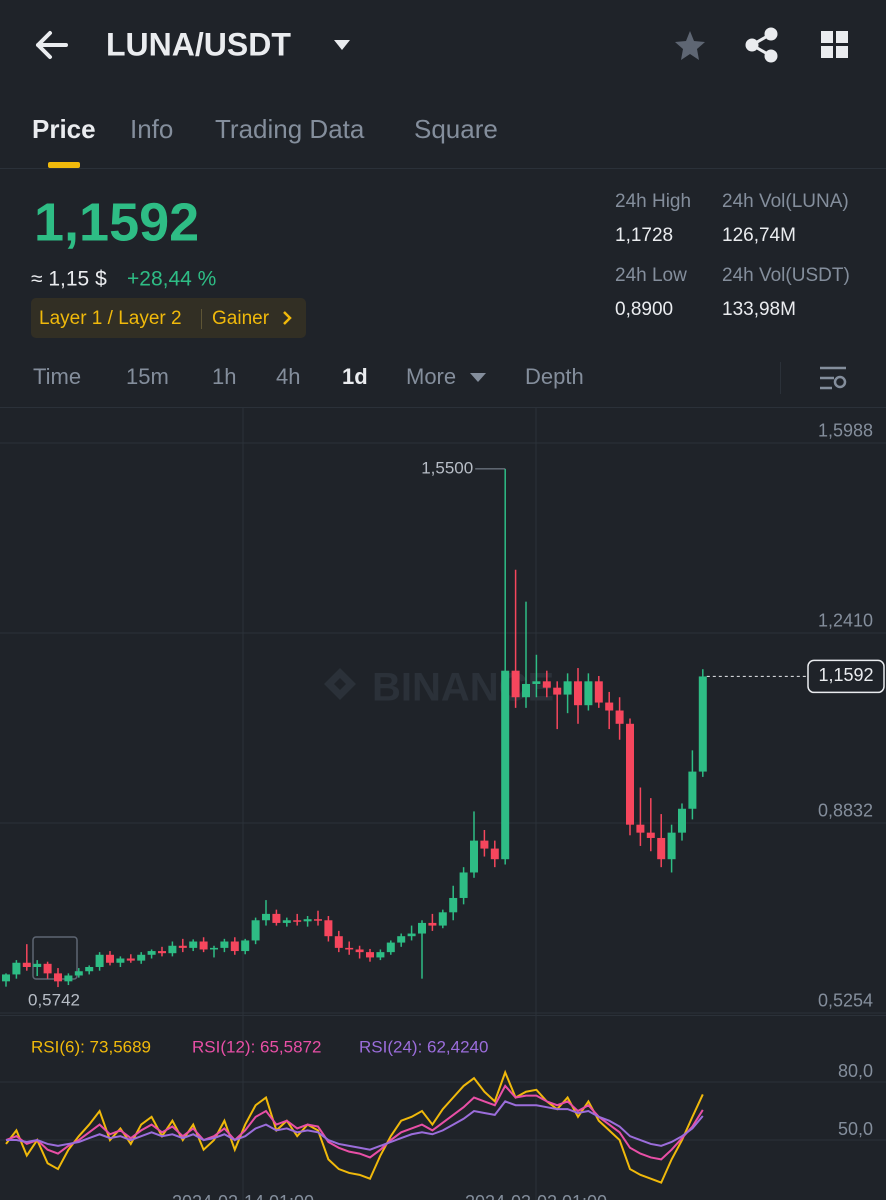 The image size is (886, 1200). What do you see at coordinates (54, 1000) in the screenshot?
I see `low-label: 0,5742` at bounding box center [54, 1000].